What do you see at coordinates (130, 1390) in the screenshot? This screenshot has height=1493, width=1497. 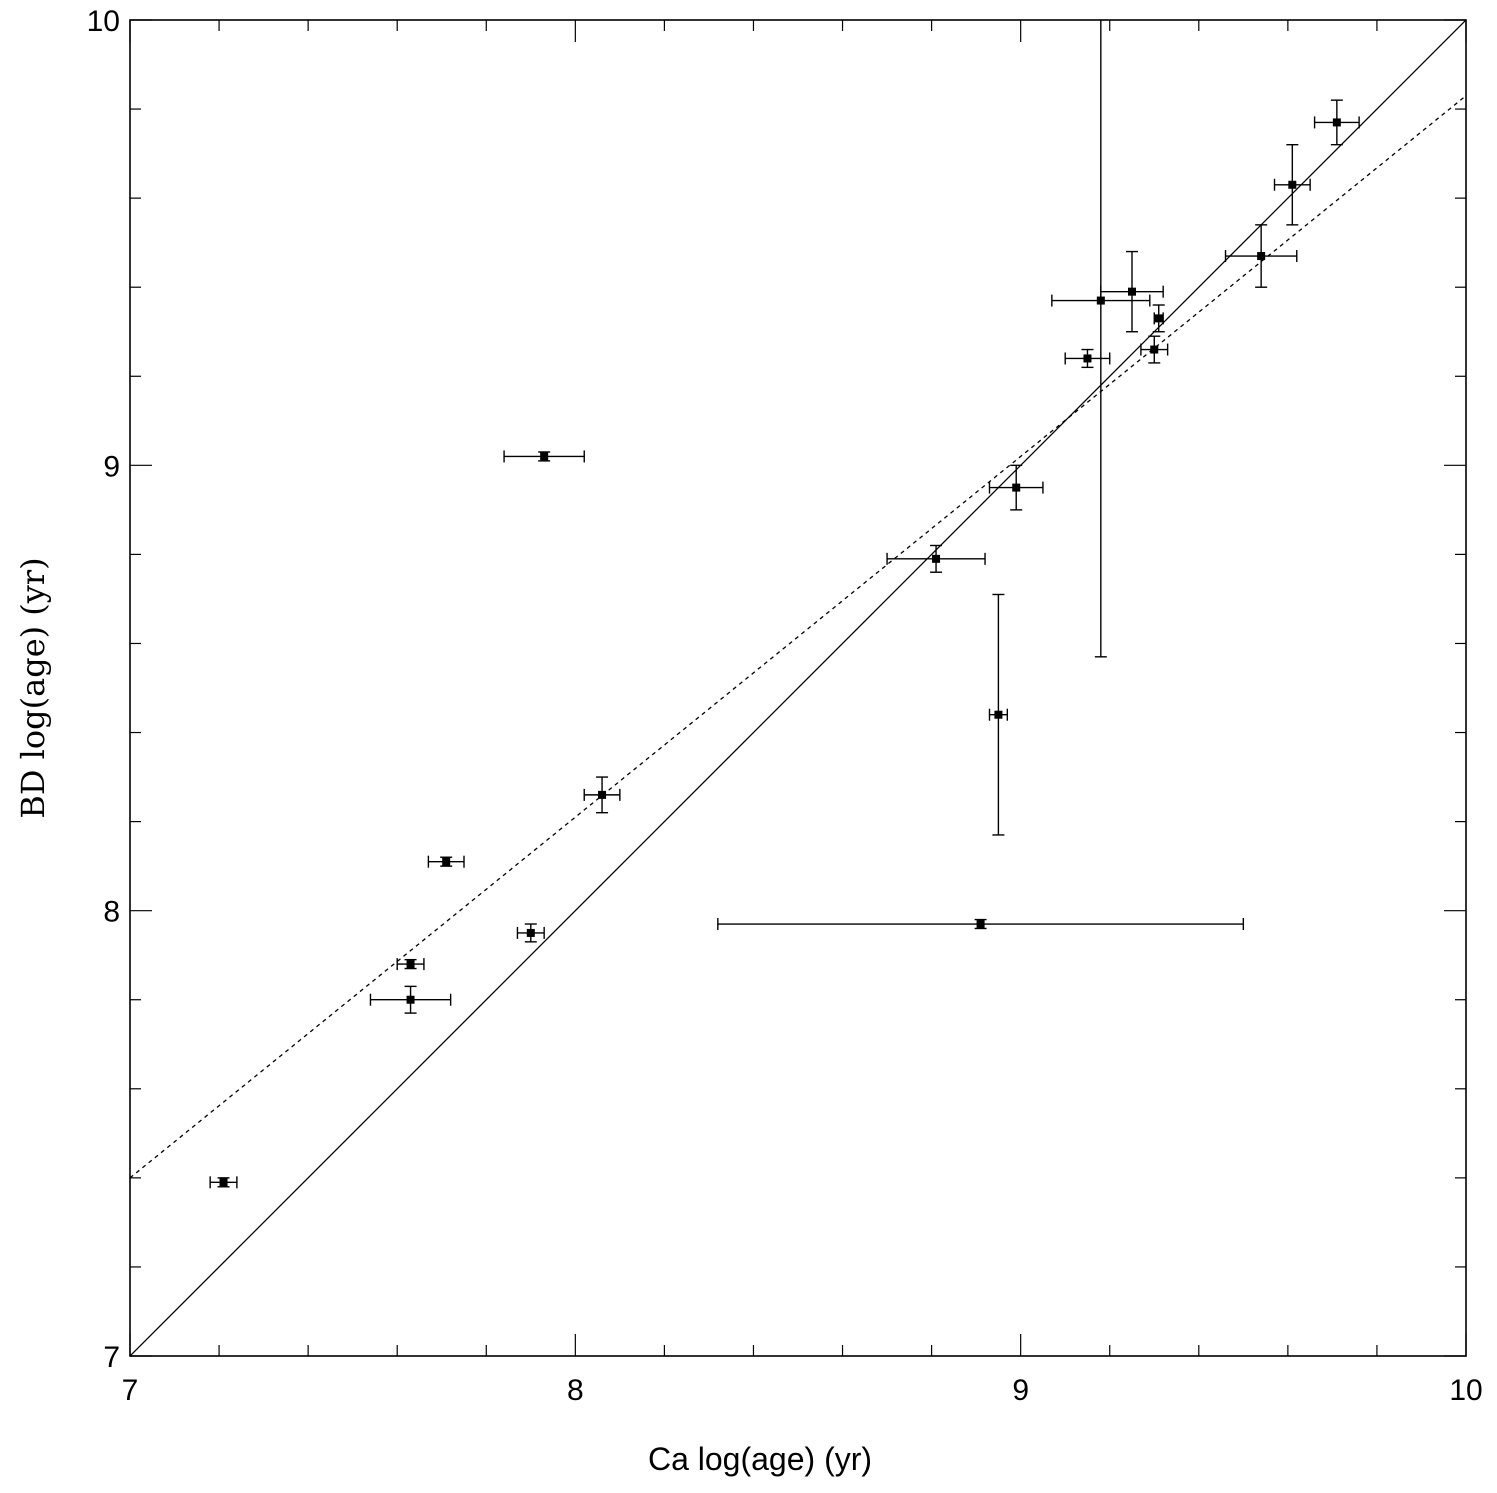 I see `x-tick-label: 7` at bounding box center [130, 1390].